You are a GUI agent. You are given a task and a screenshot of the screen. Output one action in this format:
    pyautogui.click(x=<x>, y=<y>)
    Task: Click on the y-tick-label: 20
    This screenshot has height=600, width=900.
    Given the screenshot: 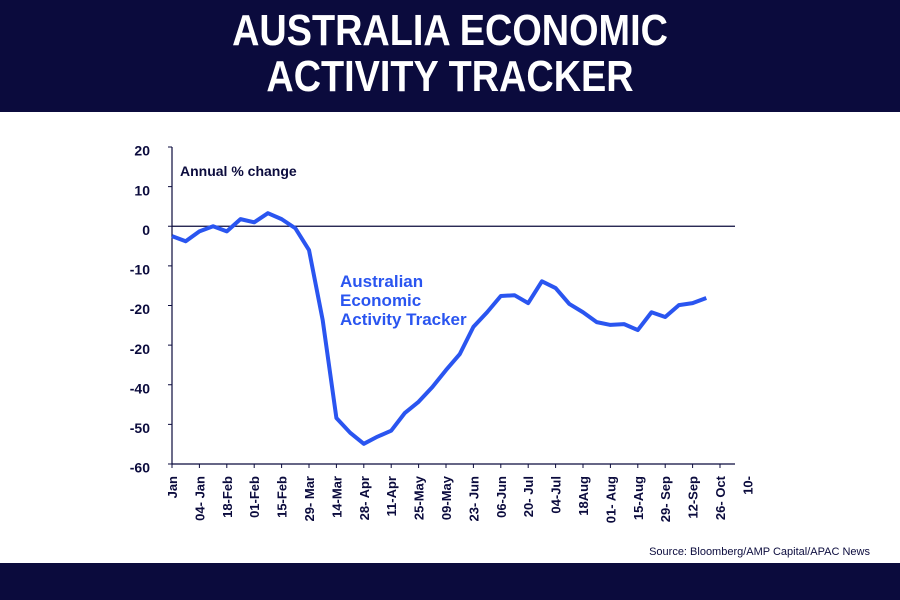 What is the action you would take?
    pyautogui.click(x=142, y=151)
    